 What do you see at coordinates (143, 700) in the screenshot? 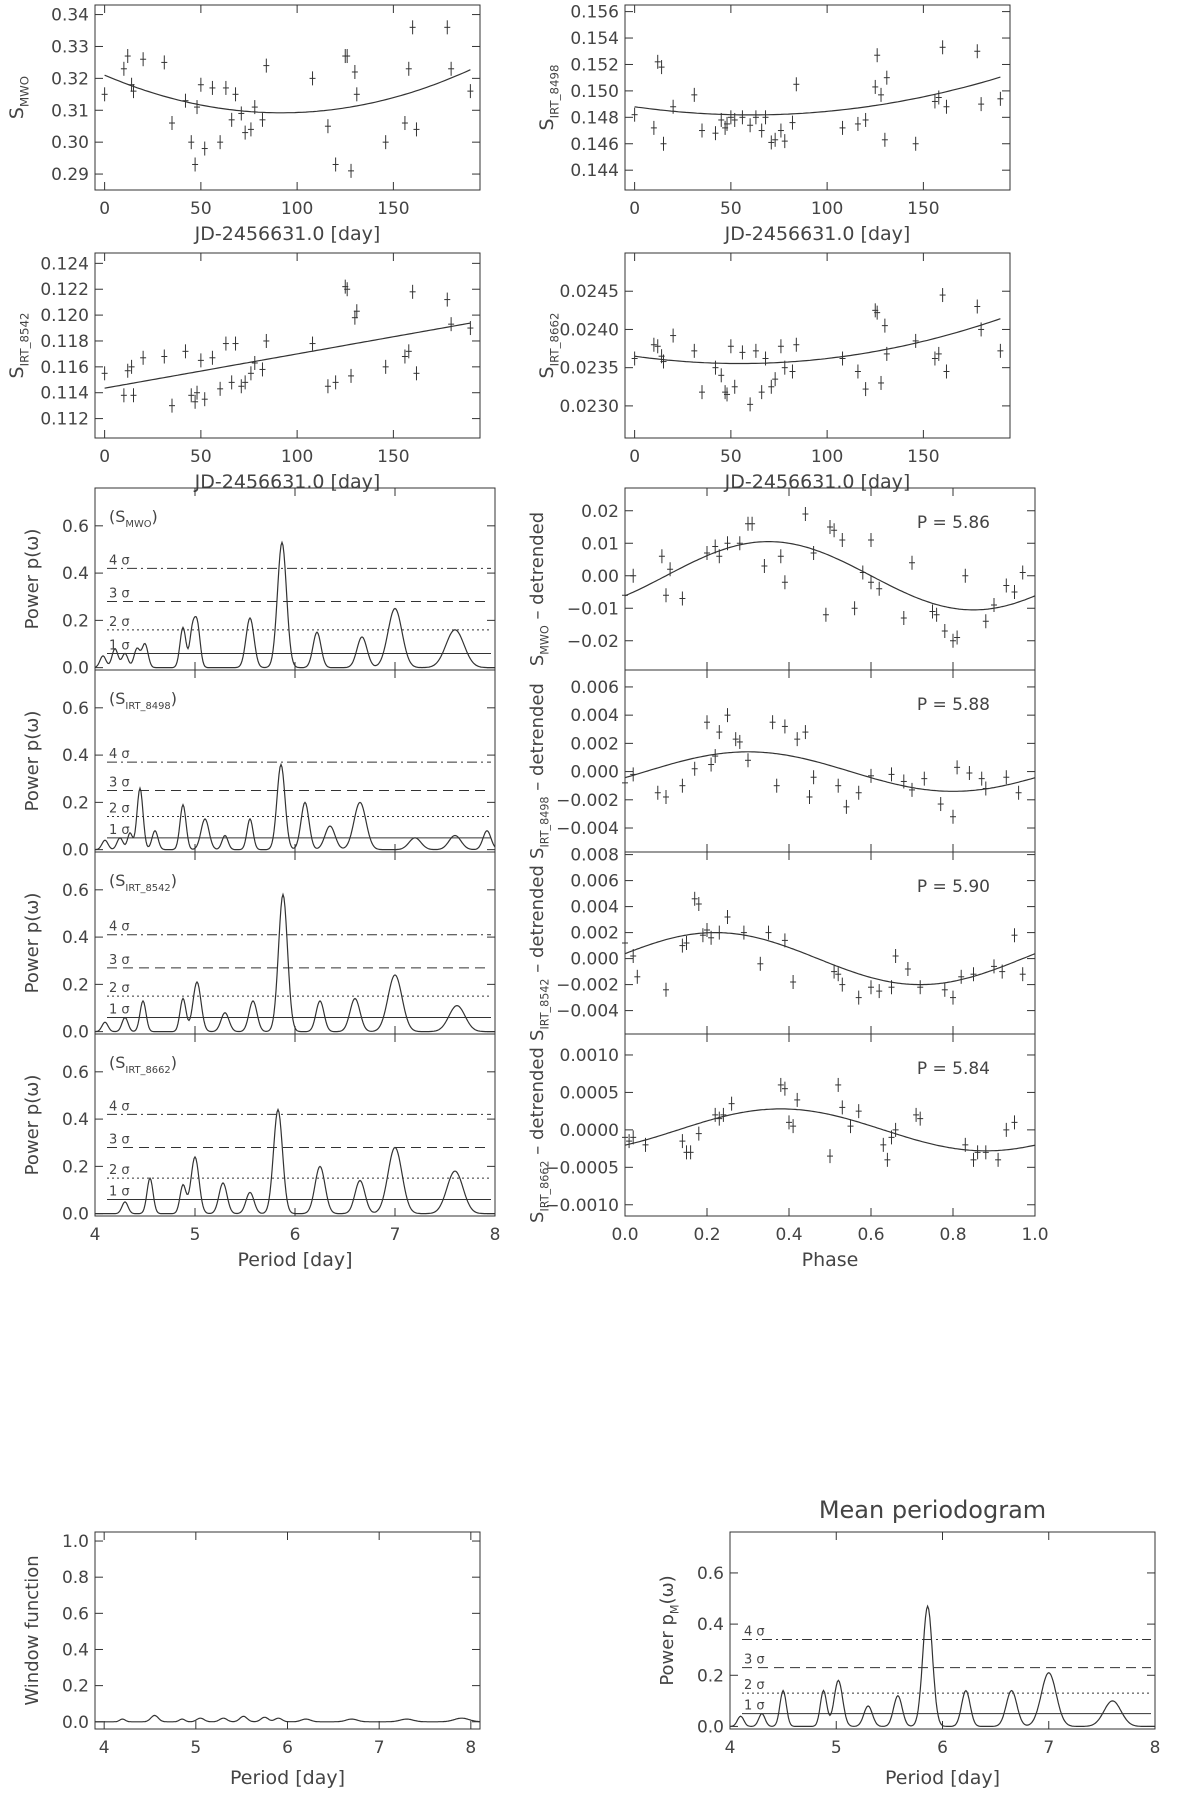
I see `panel-label: (SIRT_8498)` at bounding box center [143, 700].